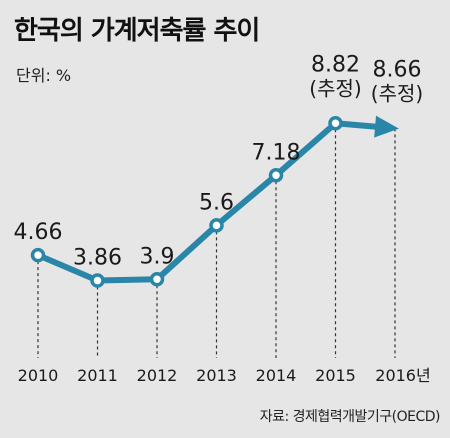  I want to click on data-label-2013: 5.6, so click(216, 202).